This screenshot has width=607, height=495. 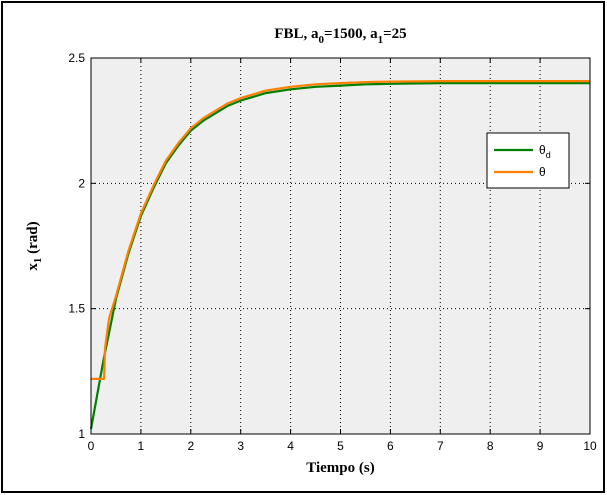 What do you see at coordinates (290, 446) in the screenshot?
I see `x-tick-label: 4` at bounding box center [290, 446].